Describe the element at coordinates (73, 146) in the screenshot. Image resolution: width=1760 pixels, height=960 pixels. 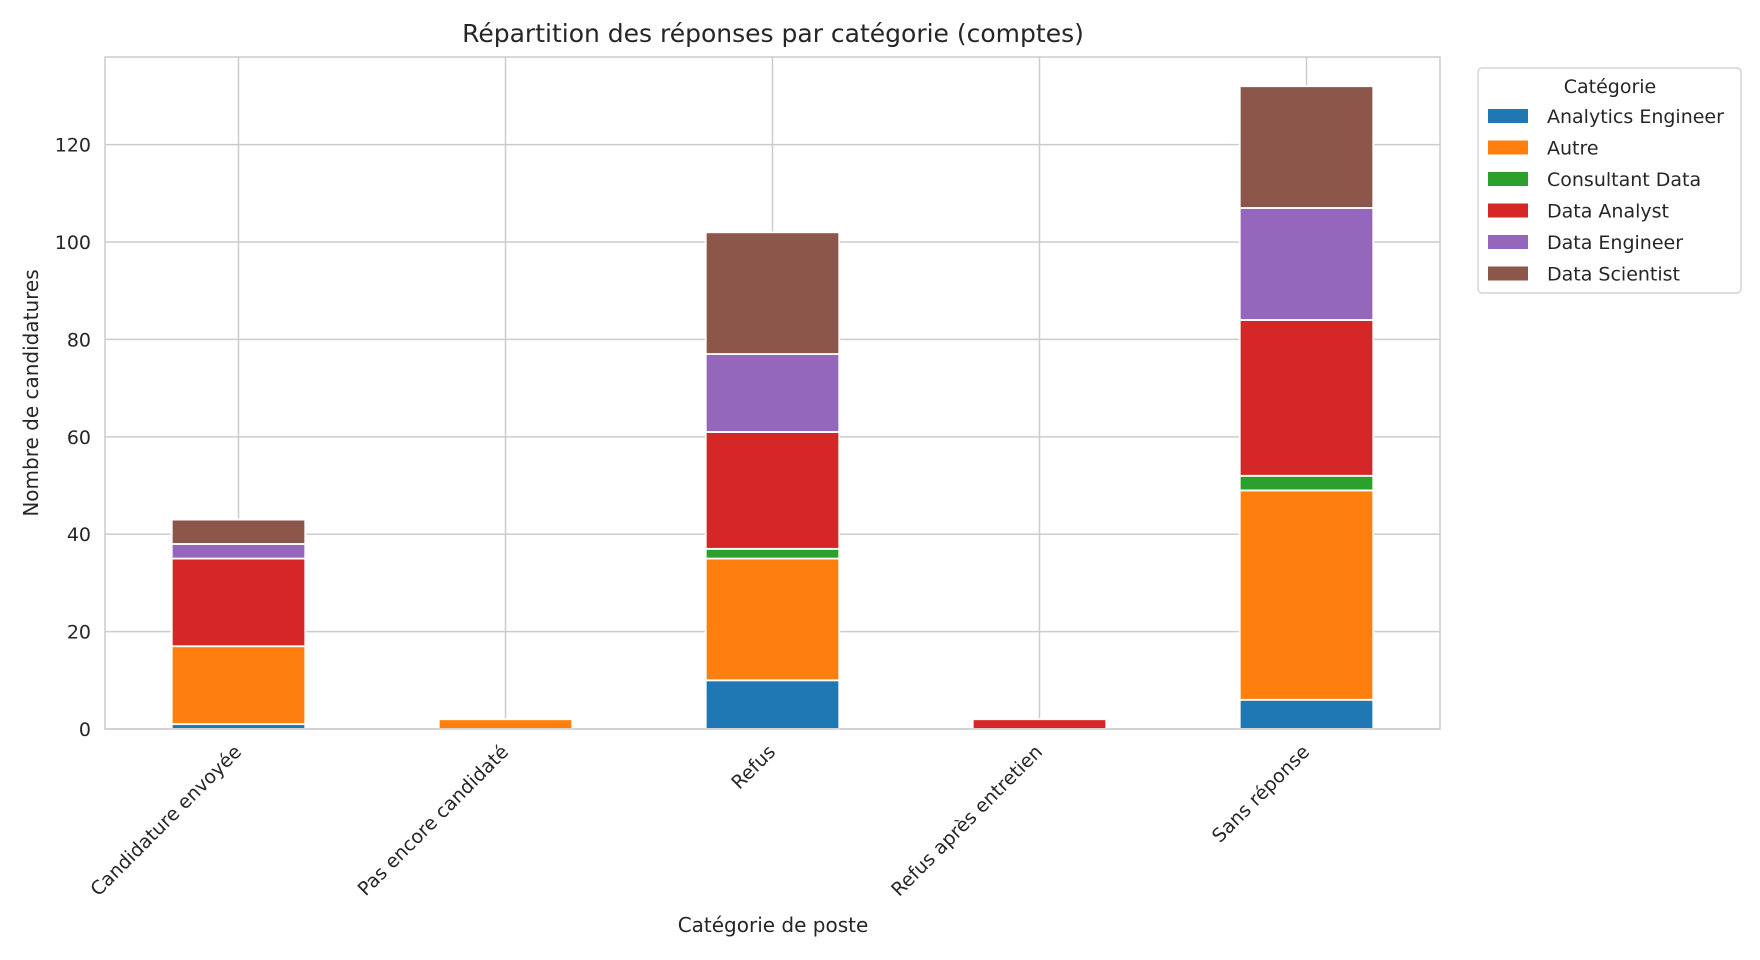
I see `y-tick-label: 120` at that location.